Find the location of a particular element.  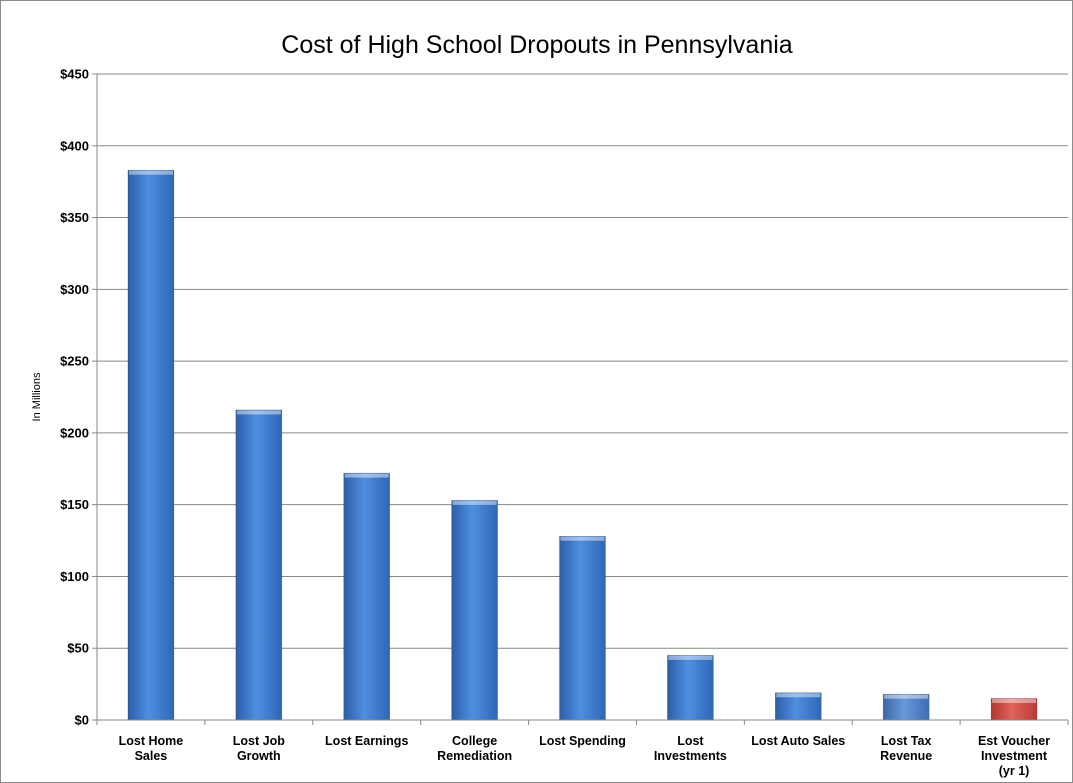

y-tick-label: $100 is located at coordinates (74, 576).